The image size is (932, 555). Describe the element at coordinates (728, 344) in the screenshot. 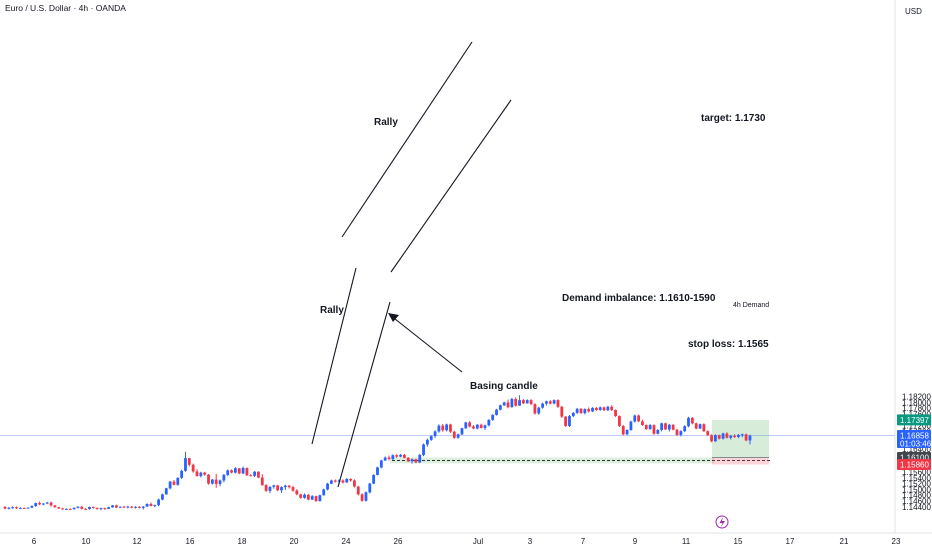

I see `label-stop-loss: stop loss: 1.1565` at that location.